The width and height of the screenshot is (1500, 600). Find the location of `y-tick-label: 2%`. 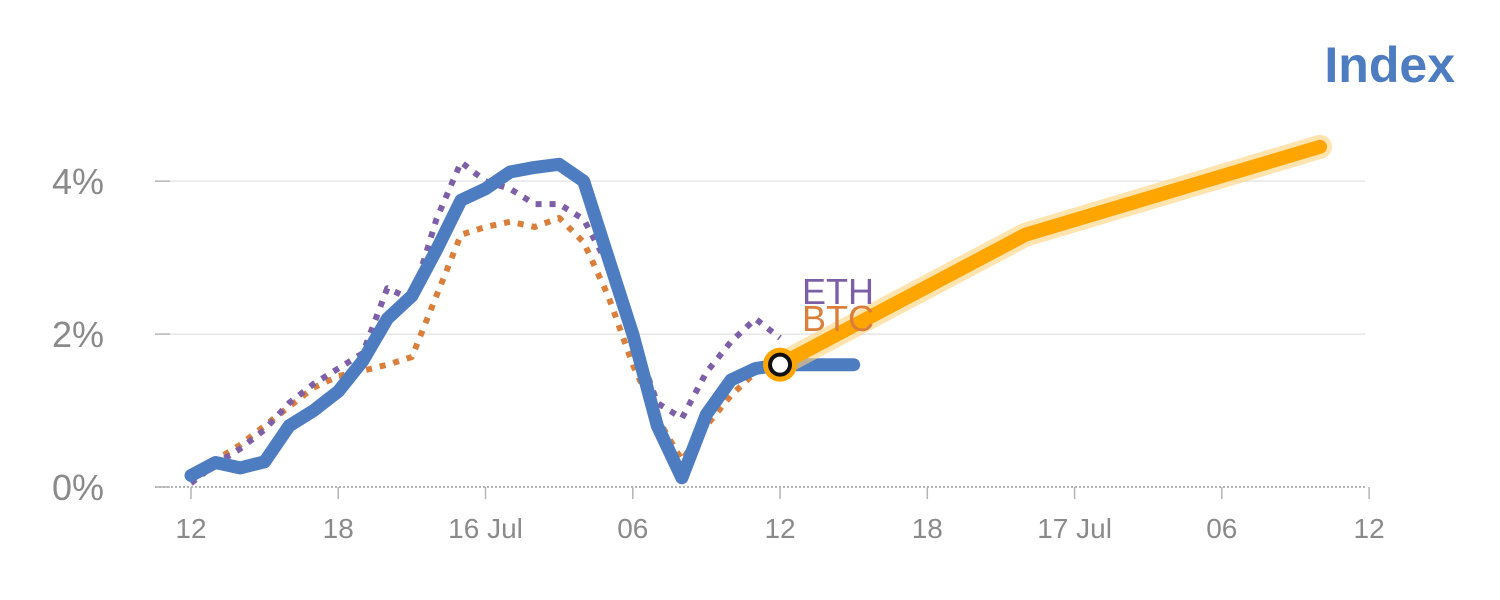

y-tick-label: 2% is located at coordinates (78, 334).